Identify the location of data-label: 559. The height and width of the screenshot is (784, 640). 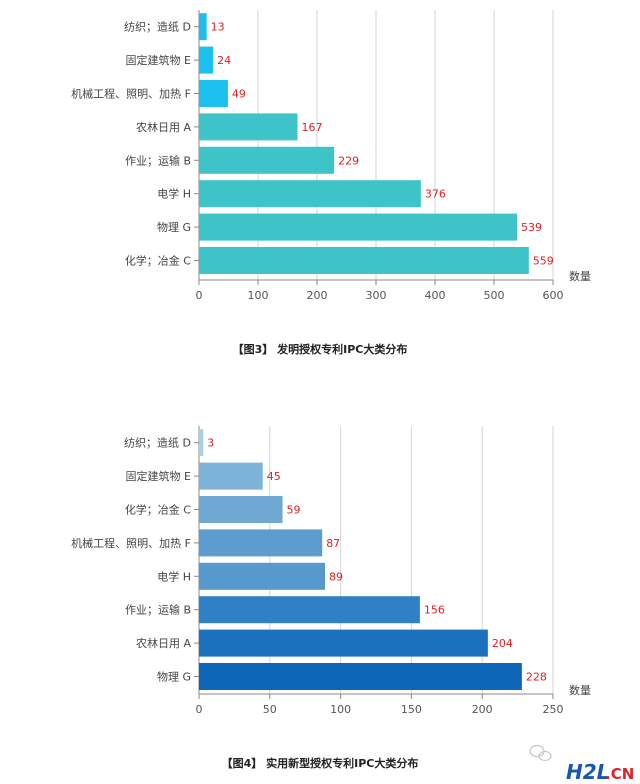
(543, 261).